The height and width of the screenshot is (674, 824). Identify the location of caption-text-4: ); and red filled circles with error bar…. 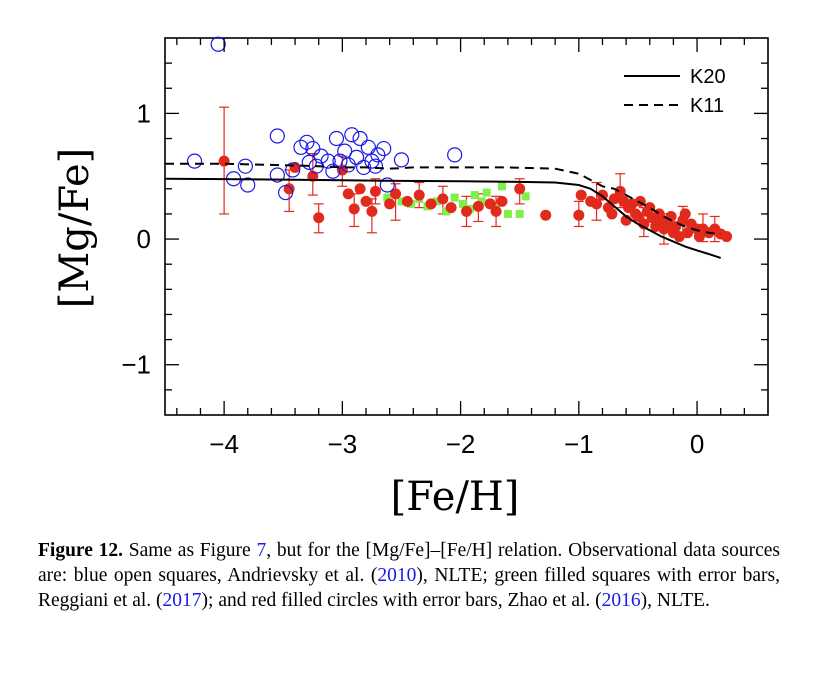
(401, 600).